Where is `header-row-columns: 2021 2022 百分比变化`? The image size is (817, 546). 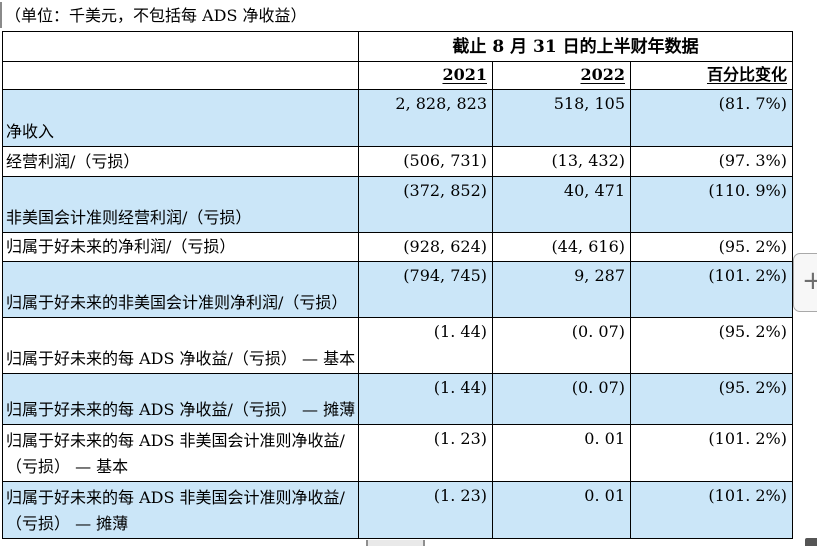 header-row-columns: 2021 2022 百分比变化 is located at coordinates (397, 75).